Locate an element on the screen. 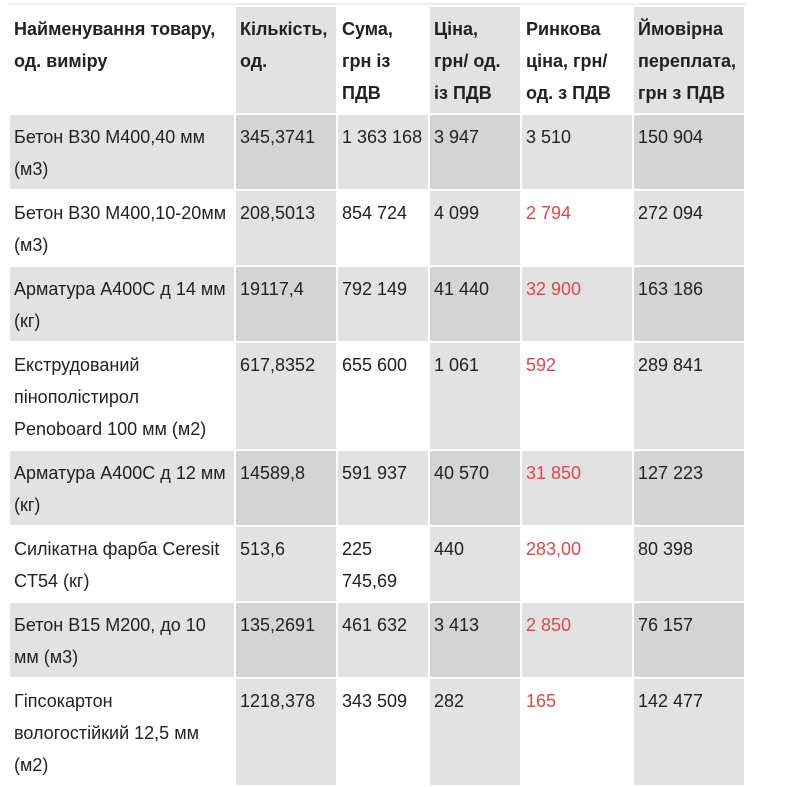  cell-price: 3 413 is located at coordinates (475, 640).